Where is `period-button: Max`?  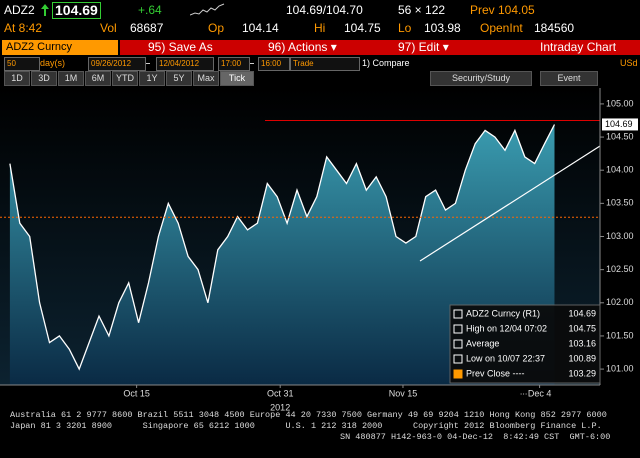
period-button: Max is located at coordinates (206, 78).